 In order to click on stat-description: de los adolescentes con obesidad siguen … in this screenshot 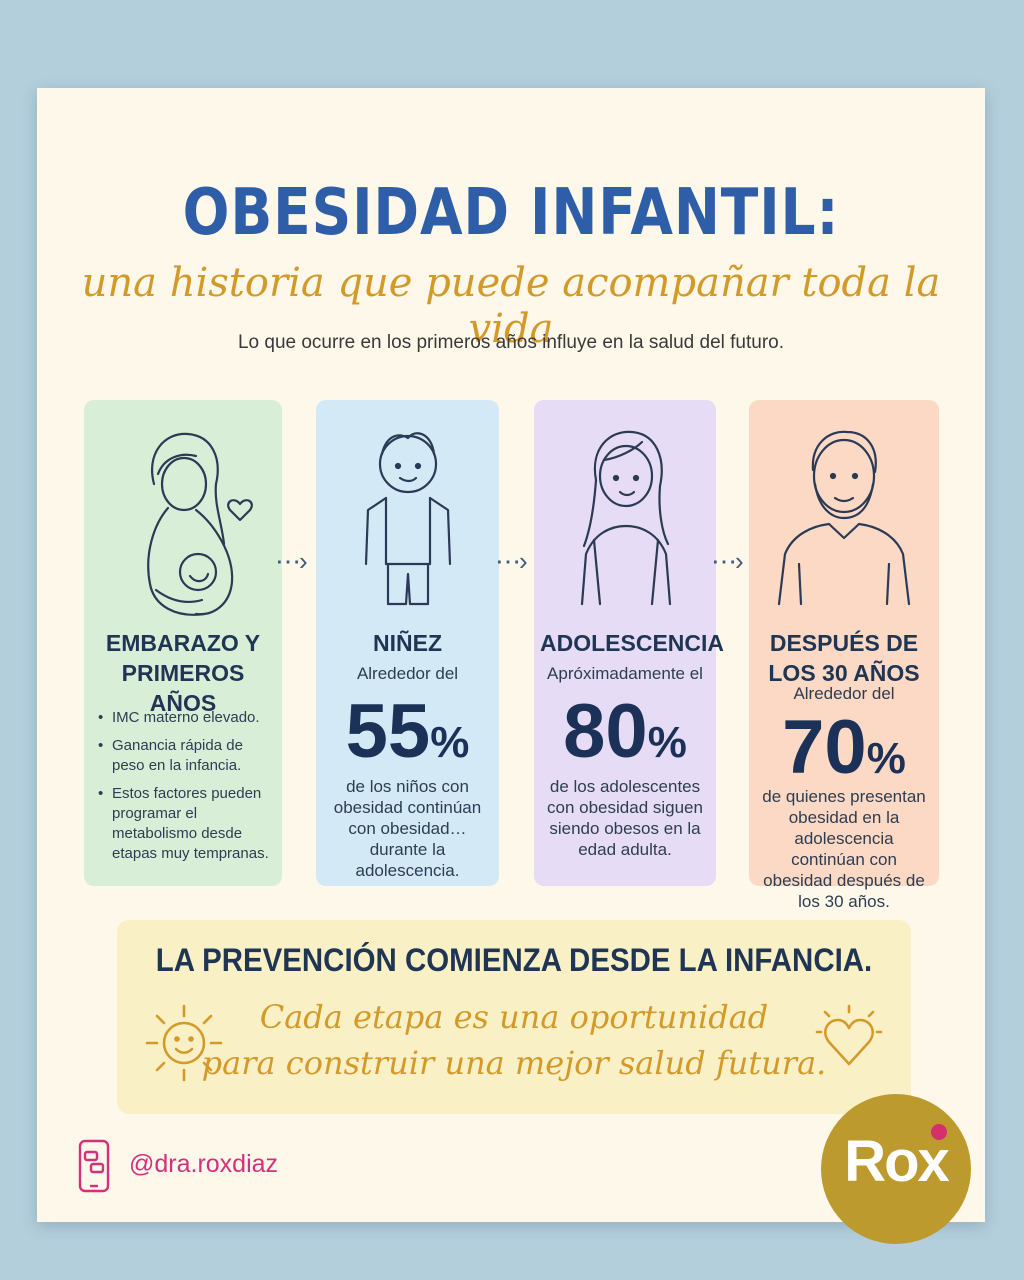, I will do `click(625, 818)`.